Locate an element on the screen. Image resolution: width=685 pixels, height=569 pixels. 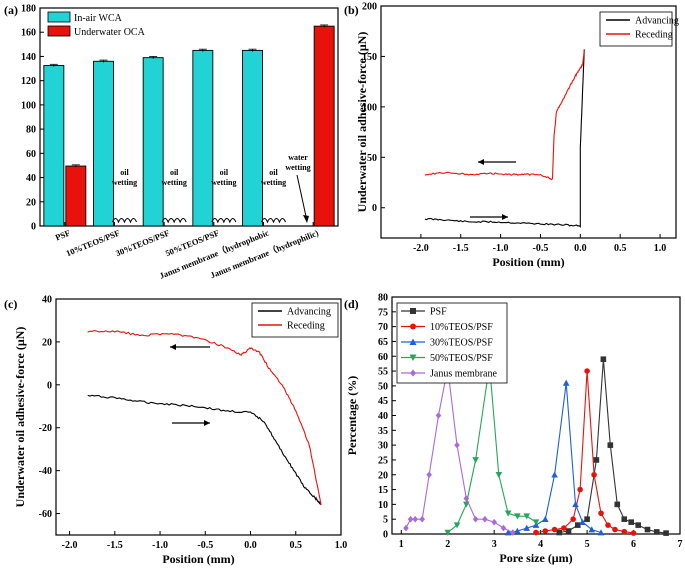
y-tick-label: 200 is located at coordinates (369, 7).